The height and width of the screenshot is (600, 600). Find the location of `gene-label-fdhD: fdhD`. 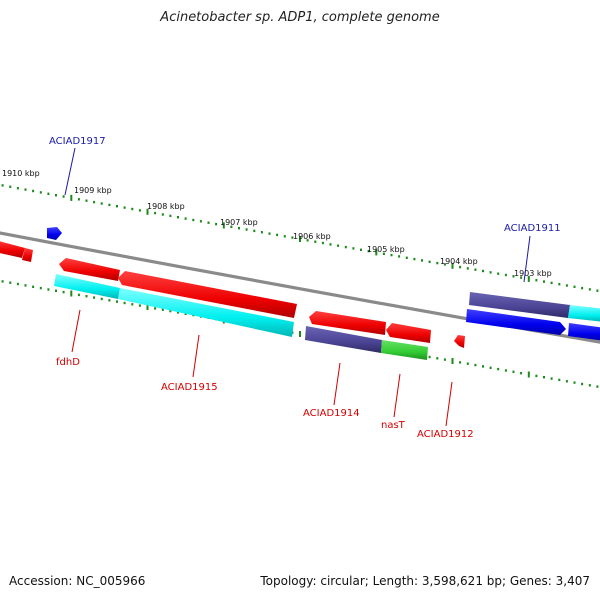

gene-label-fdhD: fdhD is located at coordinates (68, 362).